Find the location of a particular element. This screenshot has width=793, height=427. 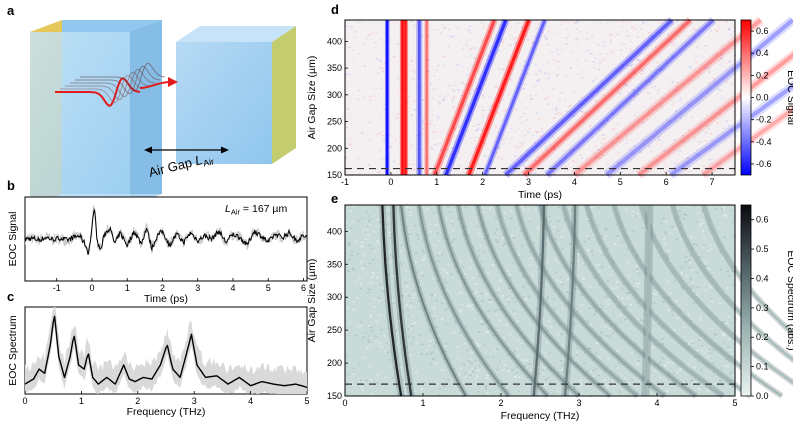

x-tick-label: 1 is located at coordinates (81, 401).